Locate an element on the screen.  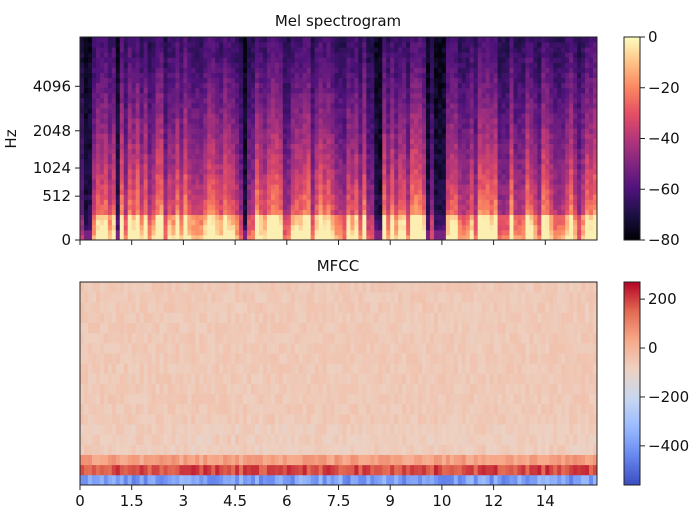
colorbar-tick-label: −400 is located at coordinates (668, 446).